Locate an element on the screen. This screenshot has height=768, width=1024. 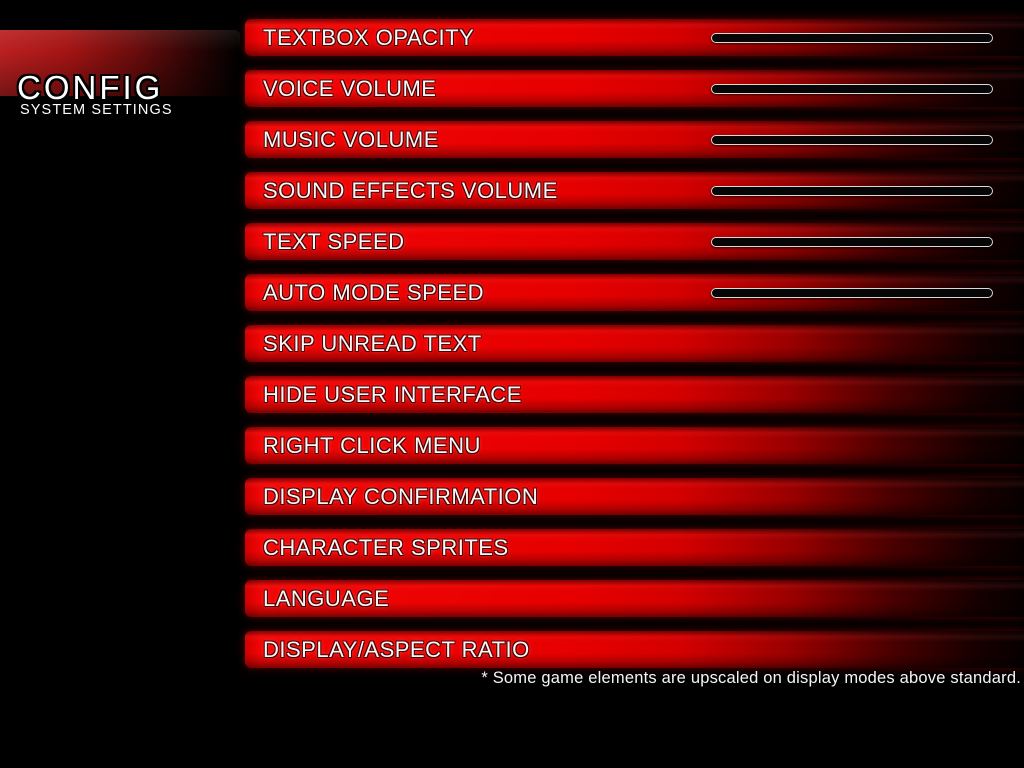
setting-label-textbox-opacity: TEXTBOX OPACITY is located at coordinates (369, 37).